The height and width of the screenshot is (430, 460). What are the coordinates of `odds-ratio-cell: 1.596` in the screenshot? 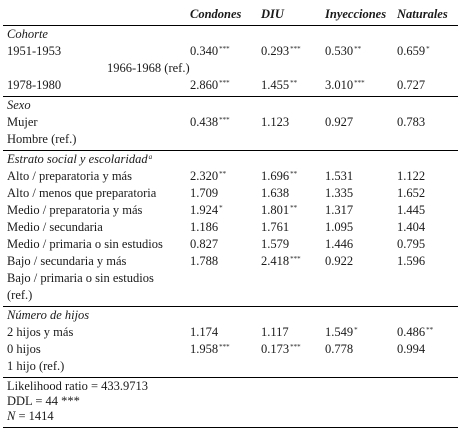 It's located at (411, 261).